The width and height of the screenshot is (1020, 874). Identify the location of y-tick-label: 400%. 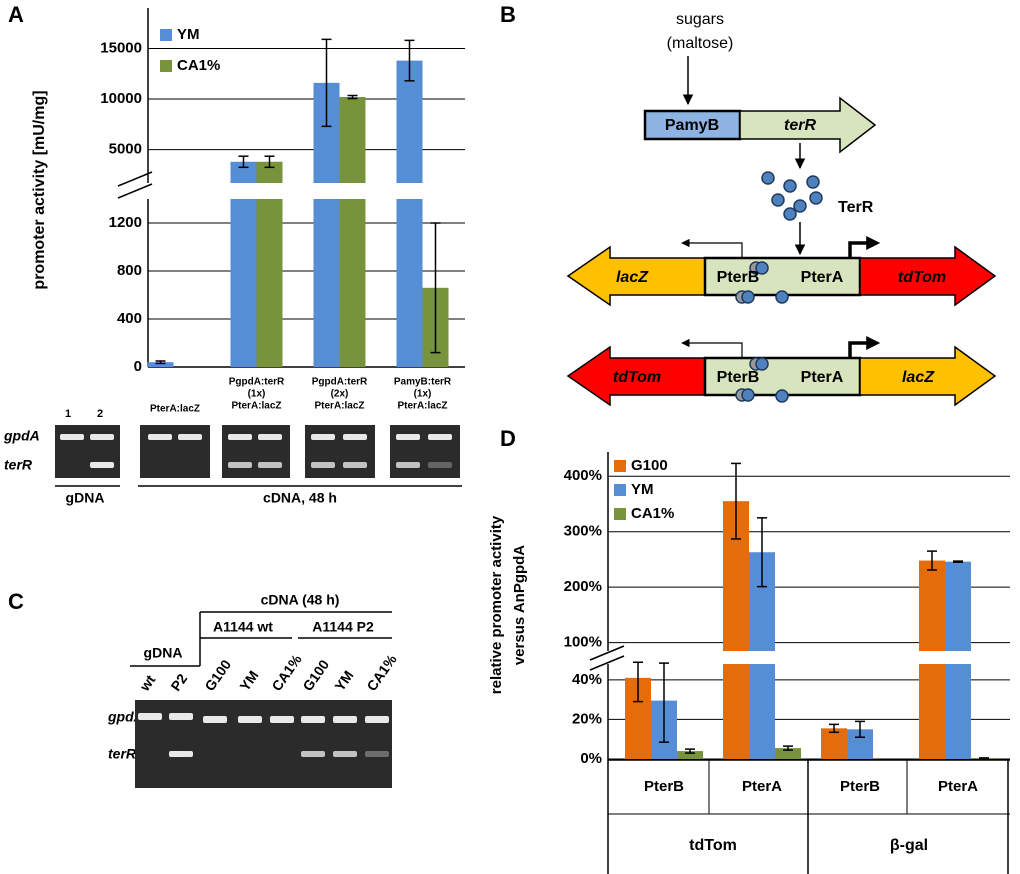
(583, 475).